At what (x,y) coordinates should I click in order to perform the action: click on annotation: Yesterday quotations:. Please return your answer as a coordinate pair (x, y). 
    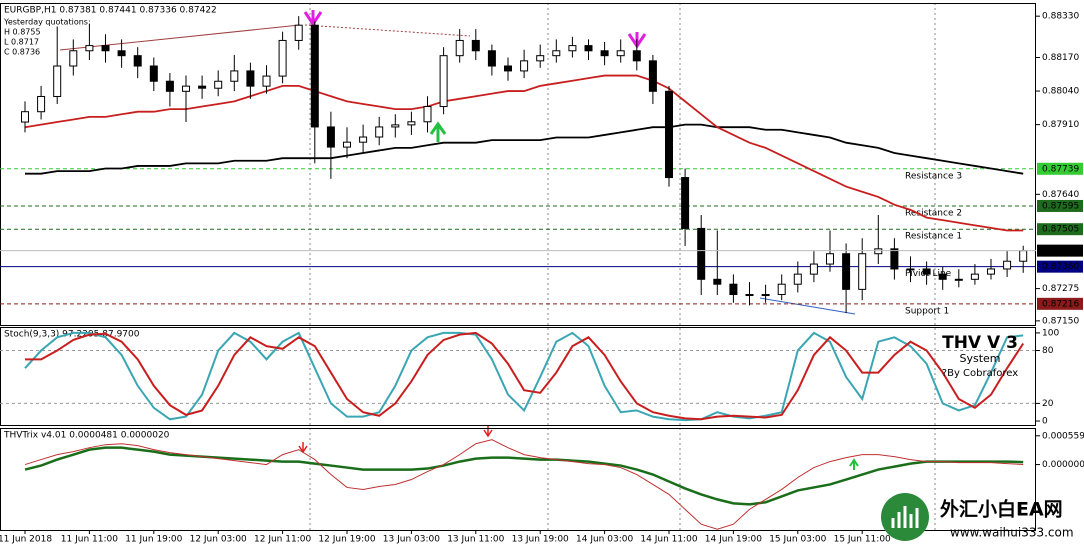
    Looking at the image, I should click on (47, 22).